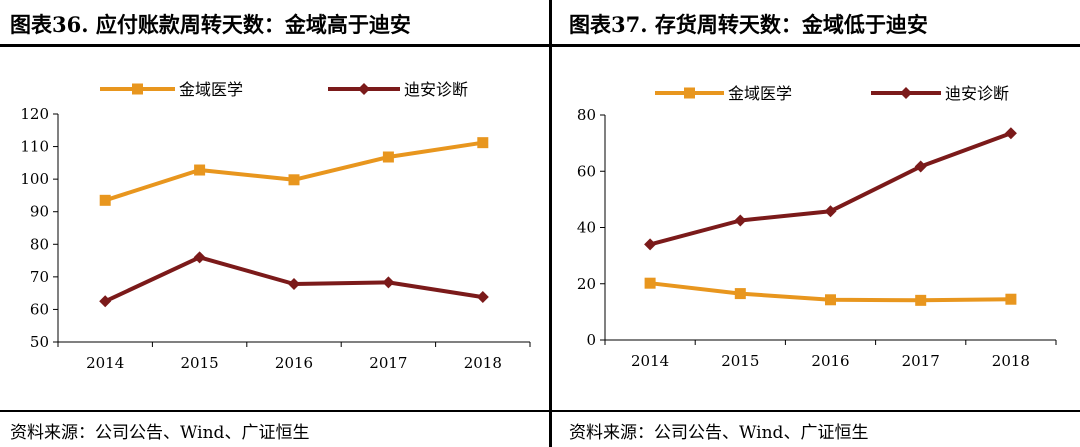 This screenshot has width=1080, height=447. I want to click on chart-title: 图表36. 应付账款周转天数：金域高于迪安, so click(210, 24).